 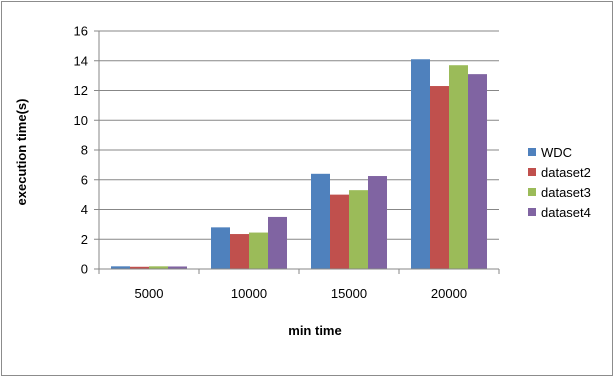 What do you see at coordinates (21, 152) in the screenshot?
I see `y-axis-title: execution time(s)` at bounding box center [21, 152].